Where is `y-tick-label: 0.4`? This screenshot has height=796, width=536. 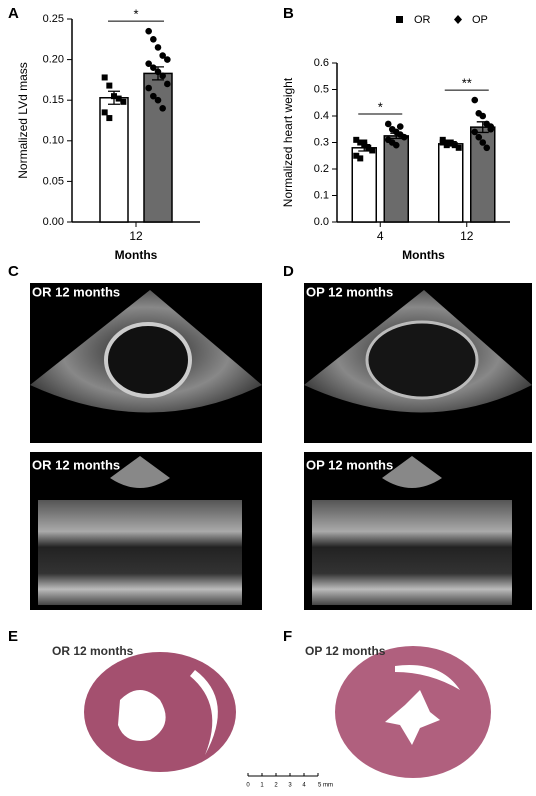
y-tick-label: 0.4 is located at coordinates (321, 116).